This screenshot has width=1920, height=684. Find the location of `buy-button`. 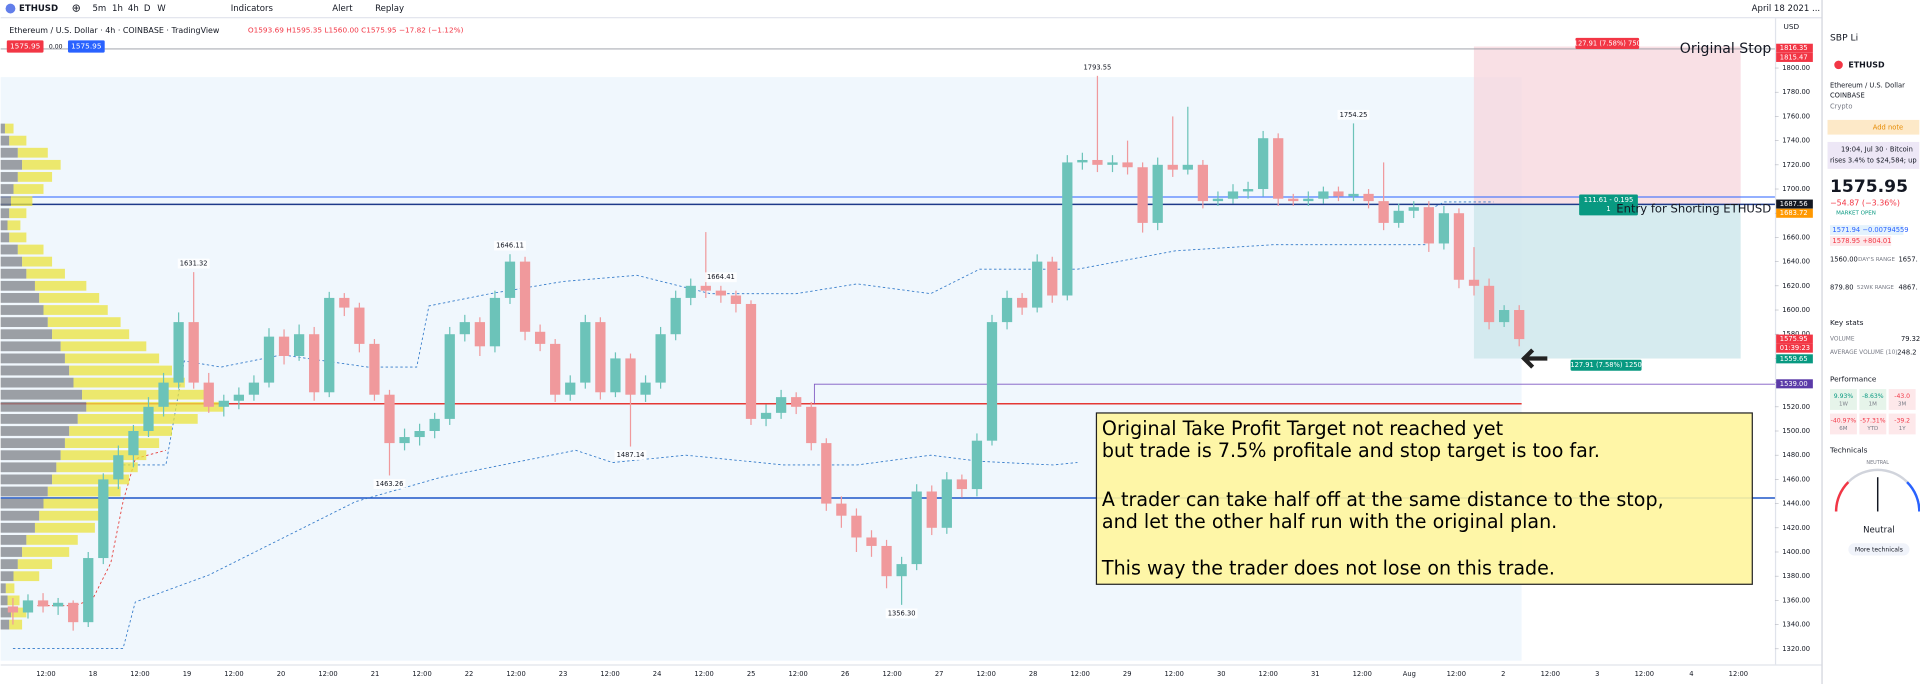

buy-button is located at coordinates (86, 46).